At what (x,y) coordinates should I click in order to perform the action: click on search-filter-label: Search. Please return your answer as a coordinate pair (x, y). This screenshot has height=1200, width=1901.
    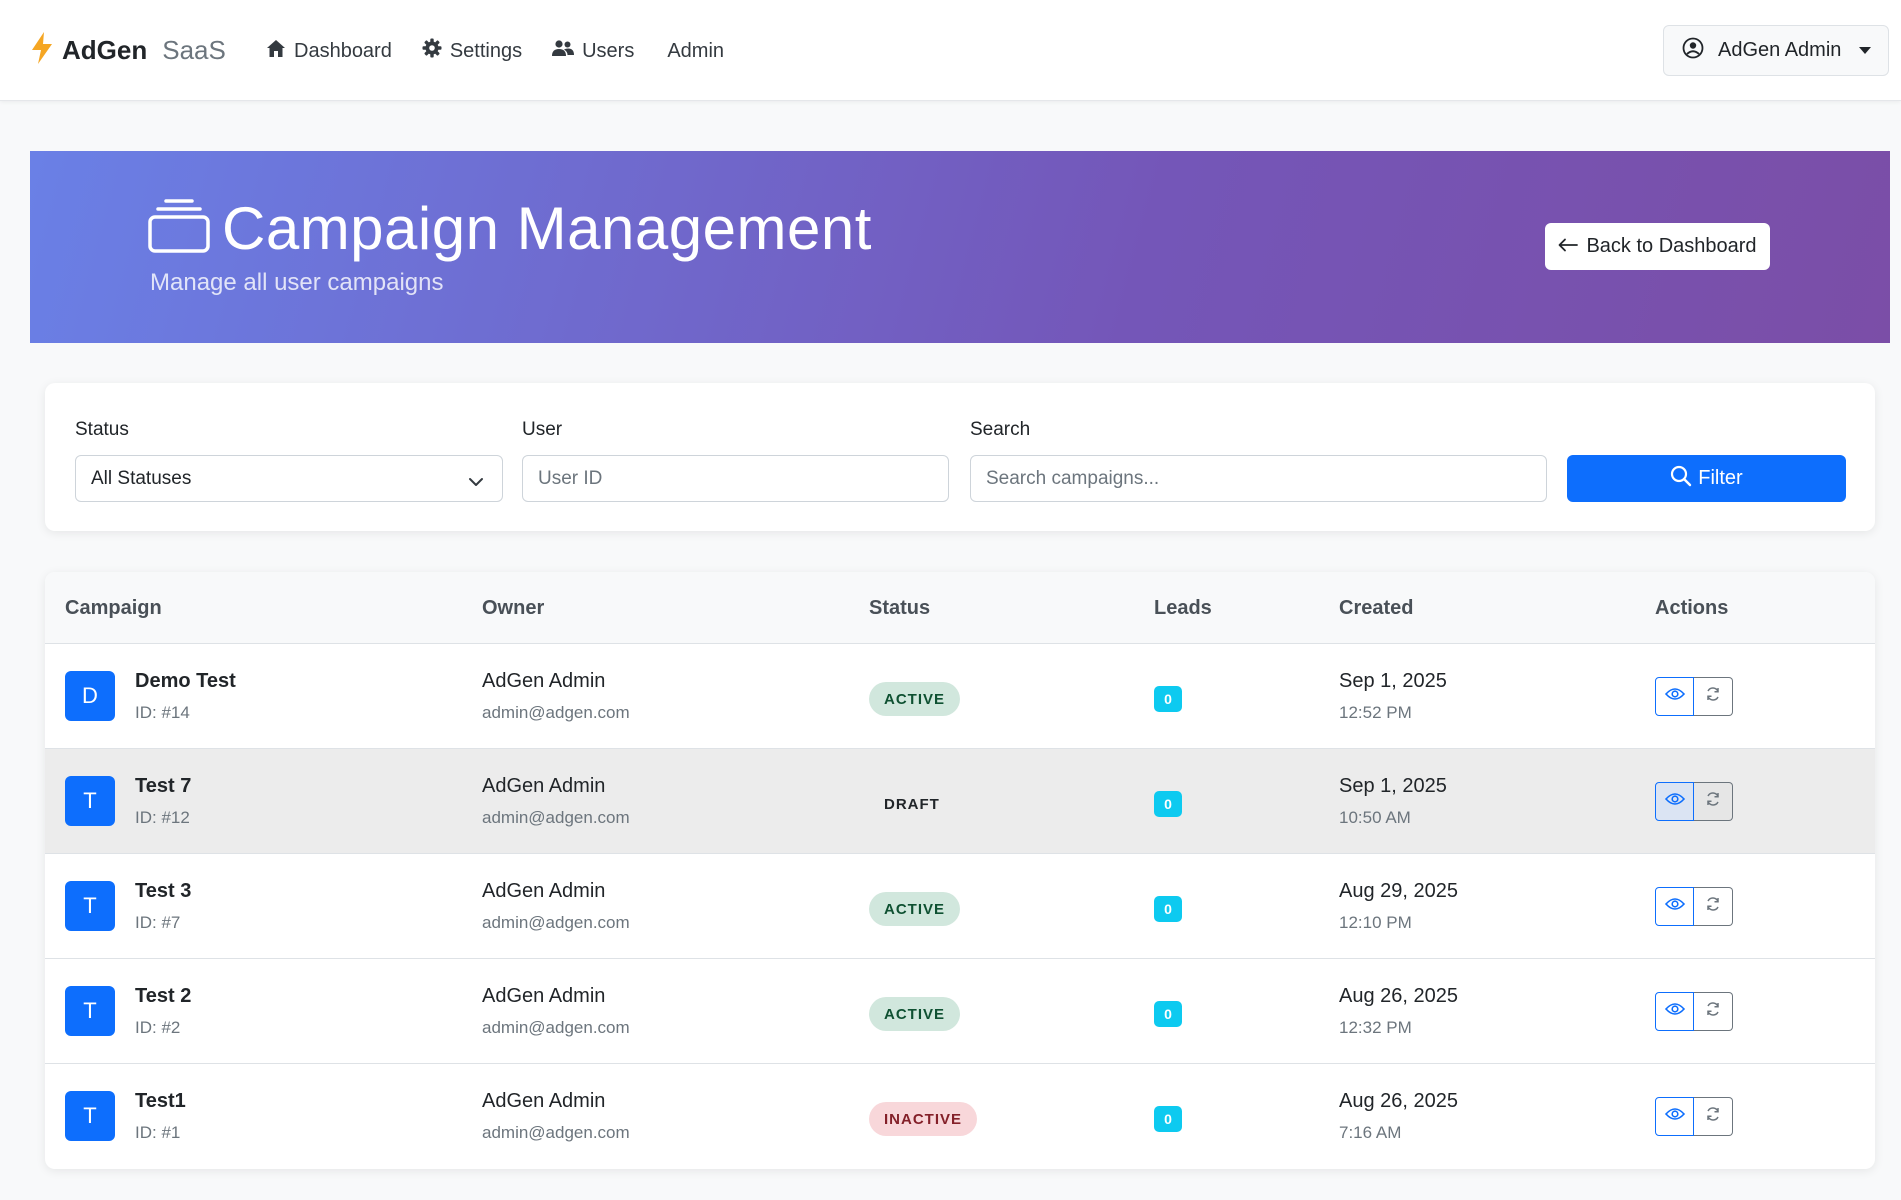
    Looking at the image, I should click on (1000, 429).